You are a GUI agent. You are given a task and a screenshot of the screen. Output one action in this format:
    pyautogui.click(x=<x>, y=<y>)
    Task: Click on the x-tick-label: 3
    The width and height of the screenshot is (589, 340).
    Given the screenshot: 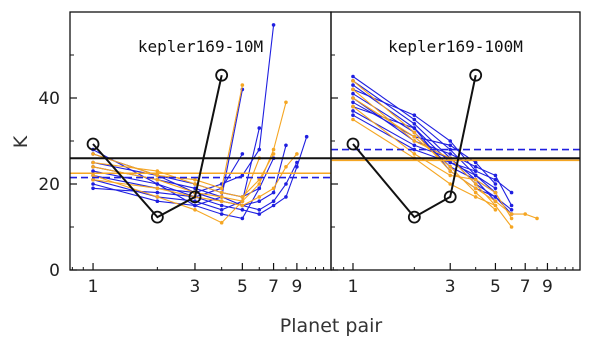 What is the action you would take?
    pyautogui.click(x=450, y=287)
    